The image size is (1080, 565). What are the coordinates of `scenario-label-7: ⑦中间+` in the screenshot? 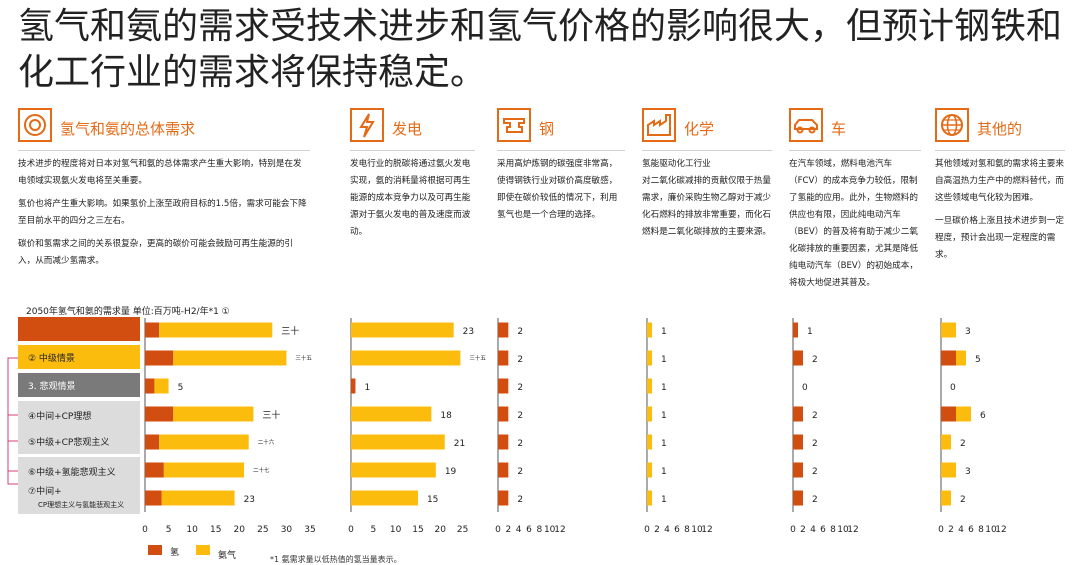 It's located at (45, 491).